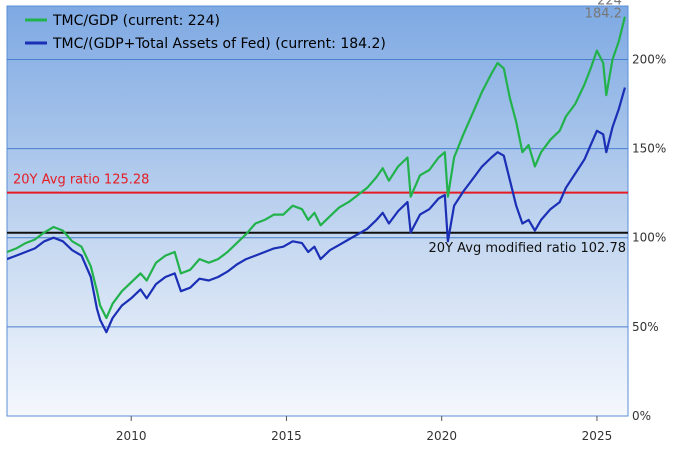 This screenshot has width=676, height=456. I want to click on x-tick-label: 2025, so click(597, 436).